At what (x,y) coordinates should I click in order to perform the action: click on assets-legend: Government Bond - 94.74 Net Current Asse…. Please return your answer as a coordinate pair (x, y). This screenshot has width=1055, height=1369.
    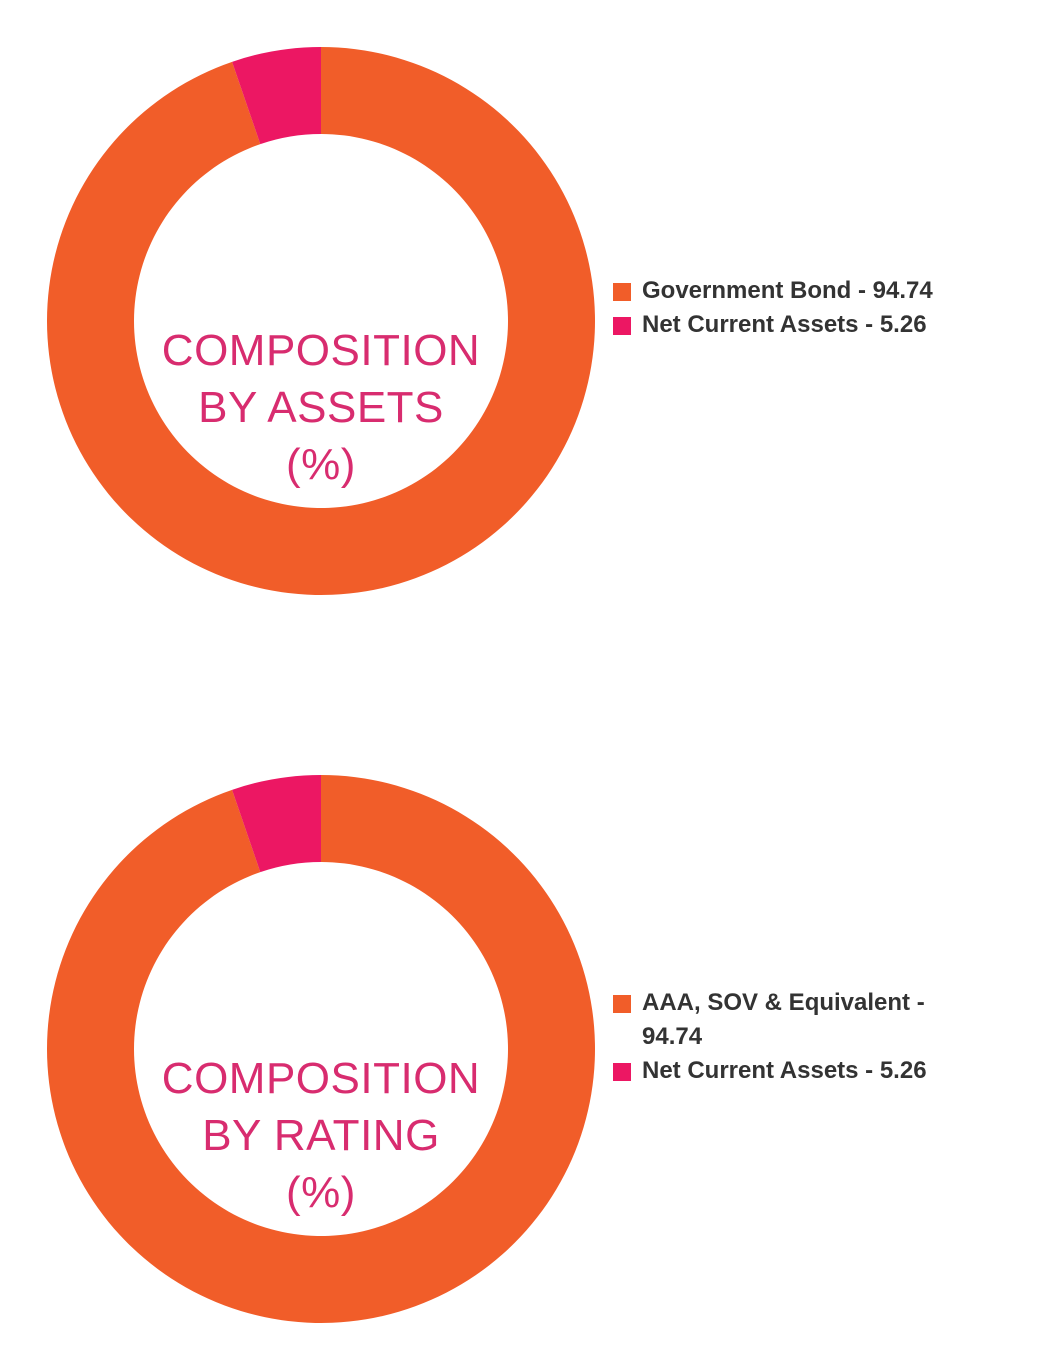
    Looking at the image, I should click on (793, 308).